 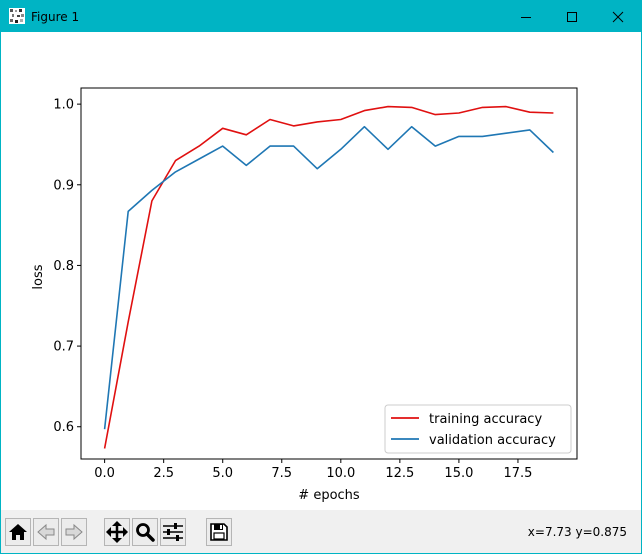 I want to click on y-tick-label: 0.9, so click(x=63, y=185).